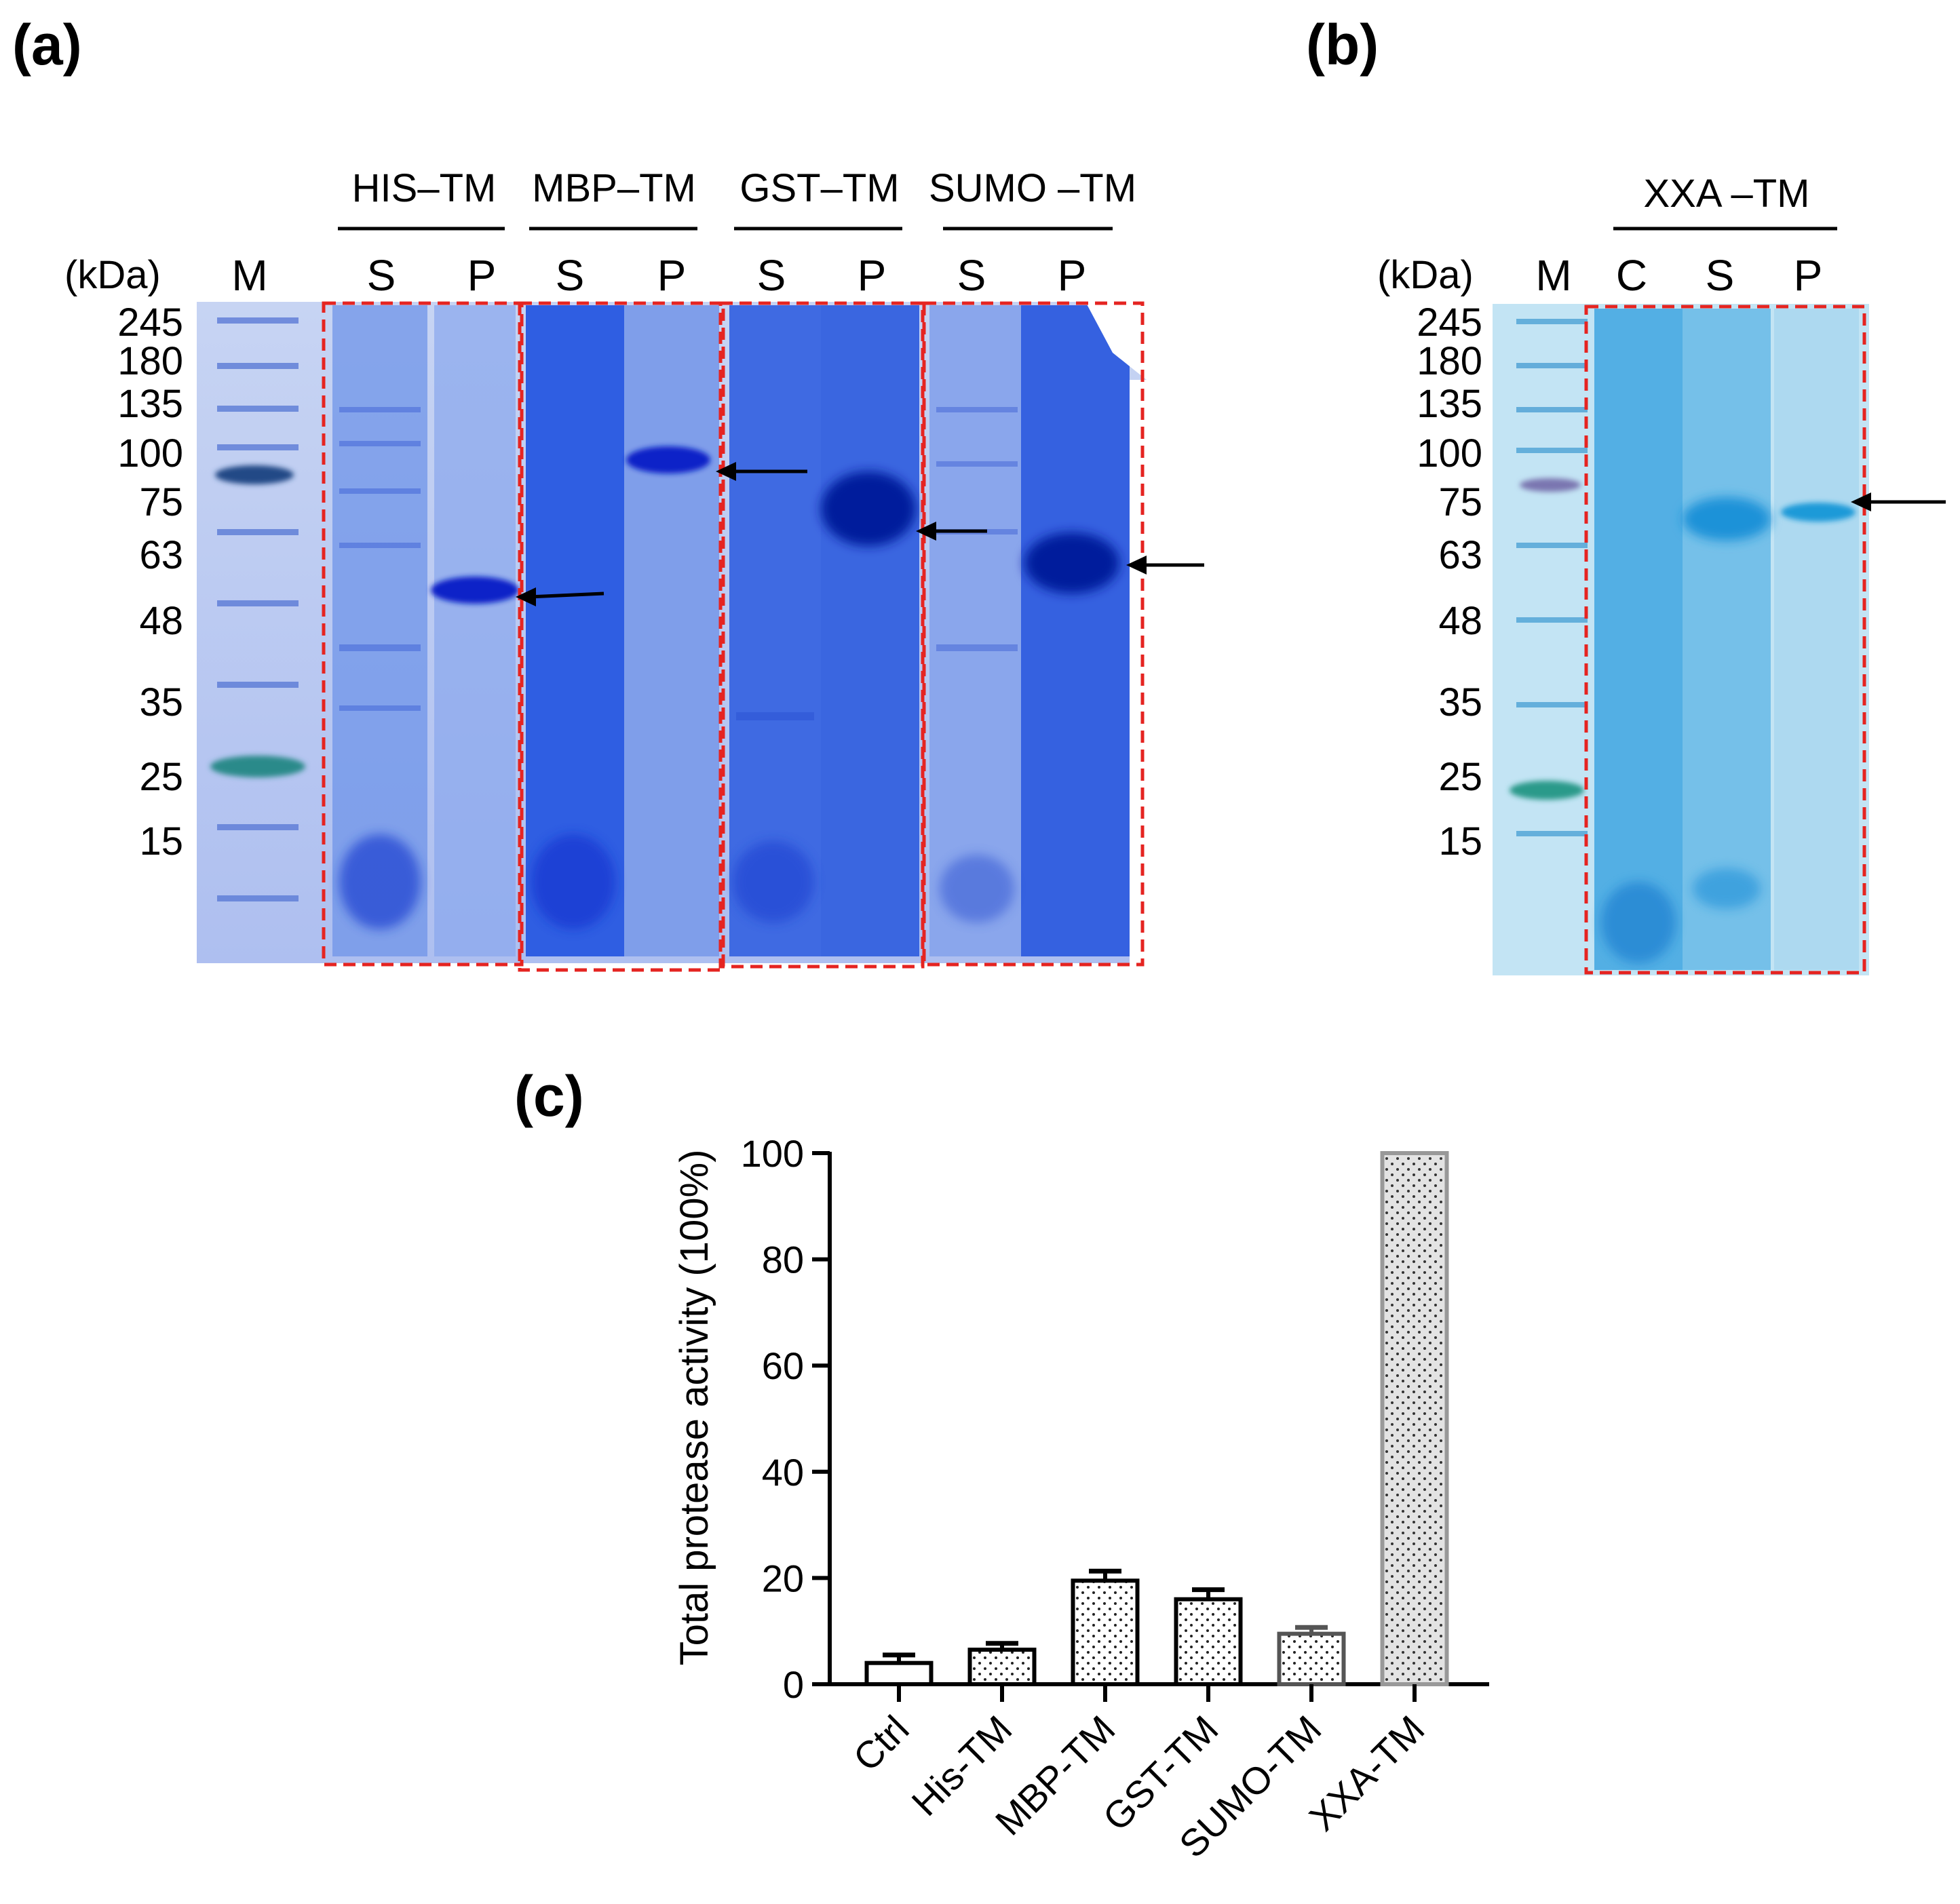  Describe the element at coordinates (423, 634) in the screenshot. I see `dashed-box-his` at that location.